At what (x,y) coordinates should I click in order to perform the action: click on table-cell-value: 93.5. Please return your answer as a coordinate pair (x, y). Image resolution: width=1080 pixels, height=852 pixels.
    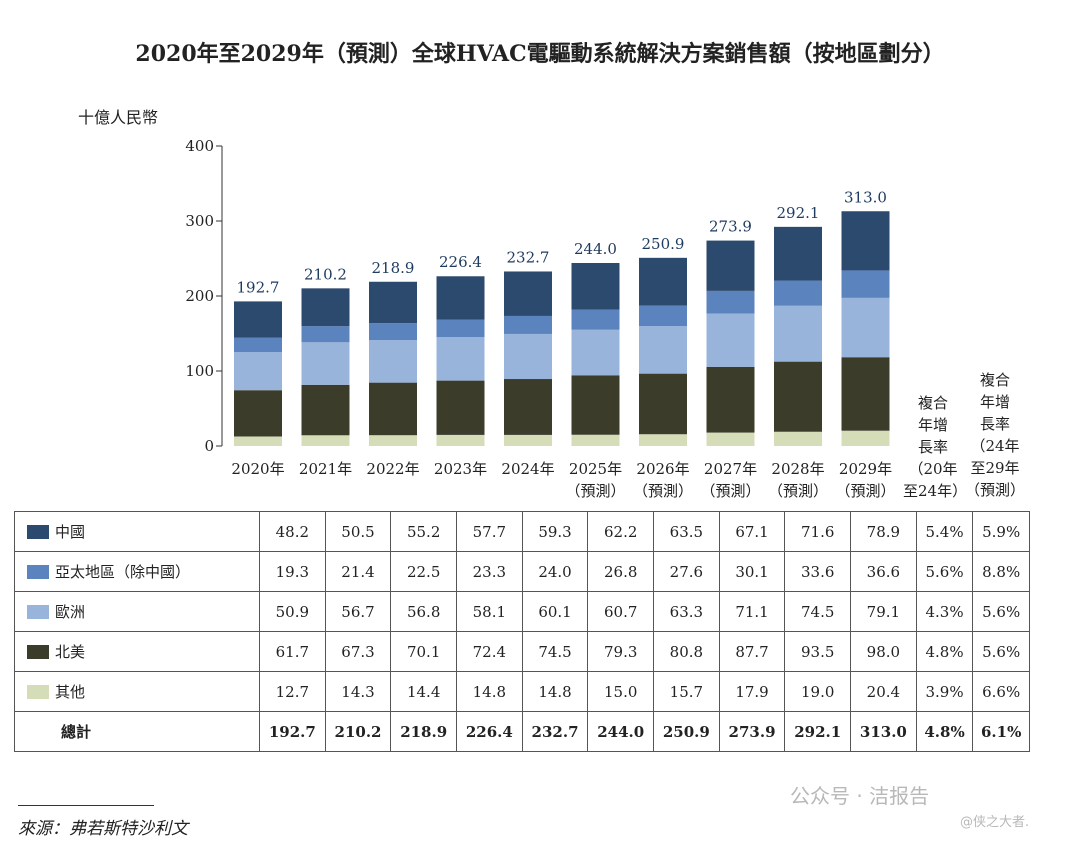
    Looking at the image, I should click on (818, 651).